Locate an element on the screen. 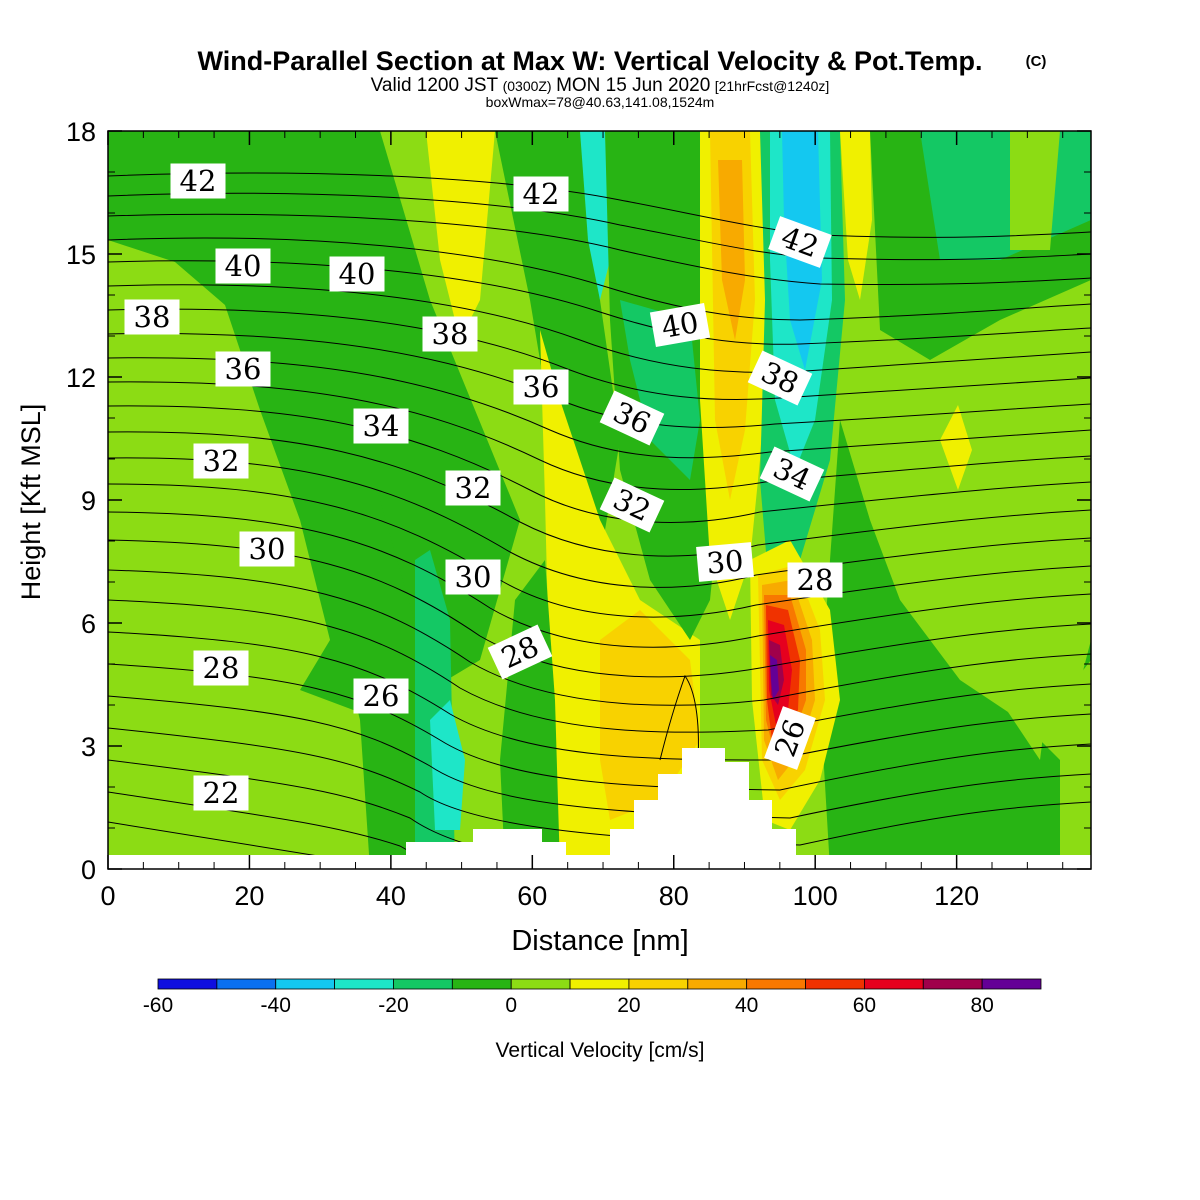 This screenshot has height=1200, width=1200. copyright-mark: (C) is located at coordinates (1036, 61).